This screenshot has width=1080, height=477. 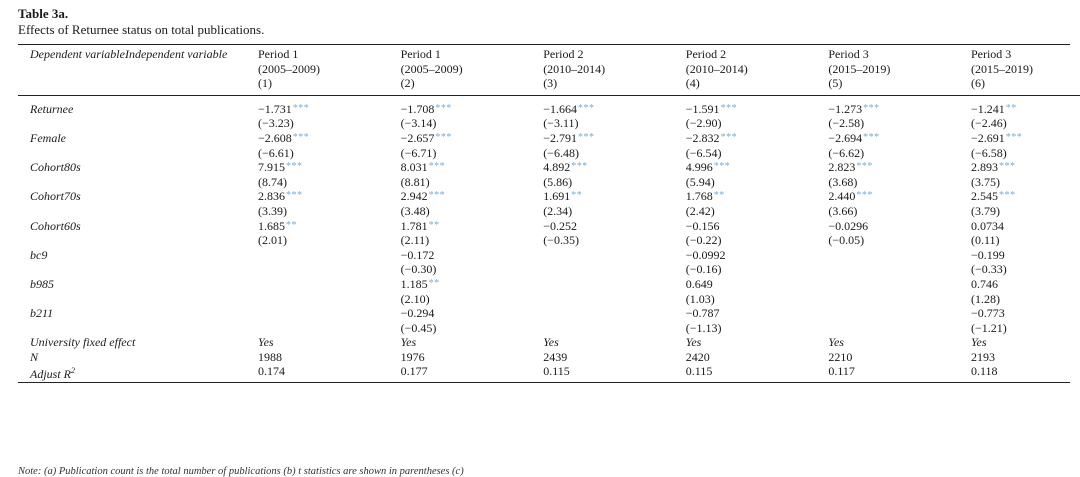 I want to click on footer-value: 2193, so click(x=982, y=356).